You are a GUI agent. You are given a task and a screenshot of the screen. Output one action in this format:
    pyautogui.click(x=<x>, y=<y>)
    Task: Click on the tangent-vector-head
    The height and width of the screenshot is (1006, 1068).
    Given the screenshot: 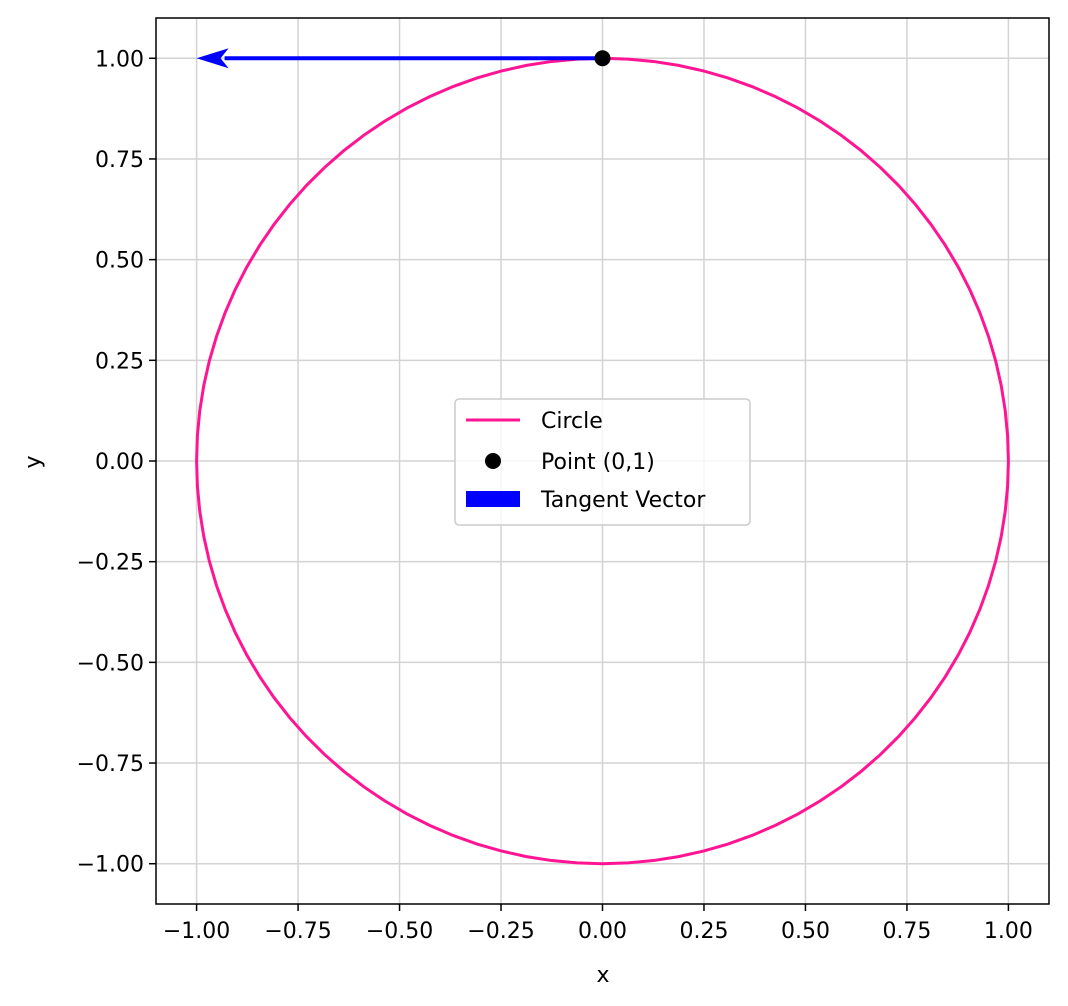 What is the action you would take?
    pyautogui.click(x=212, y=58)
    